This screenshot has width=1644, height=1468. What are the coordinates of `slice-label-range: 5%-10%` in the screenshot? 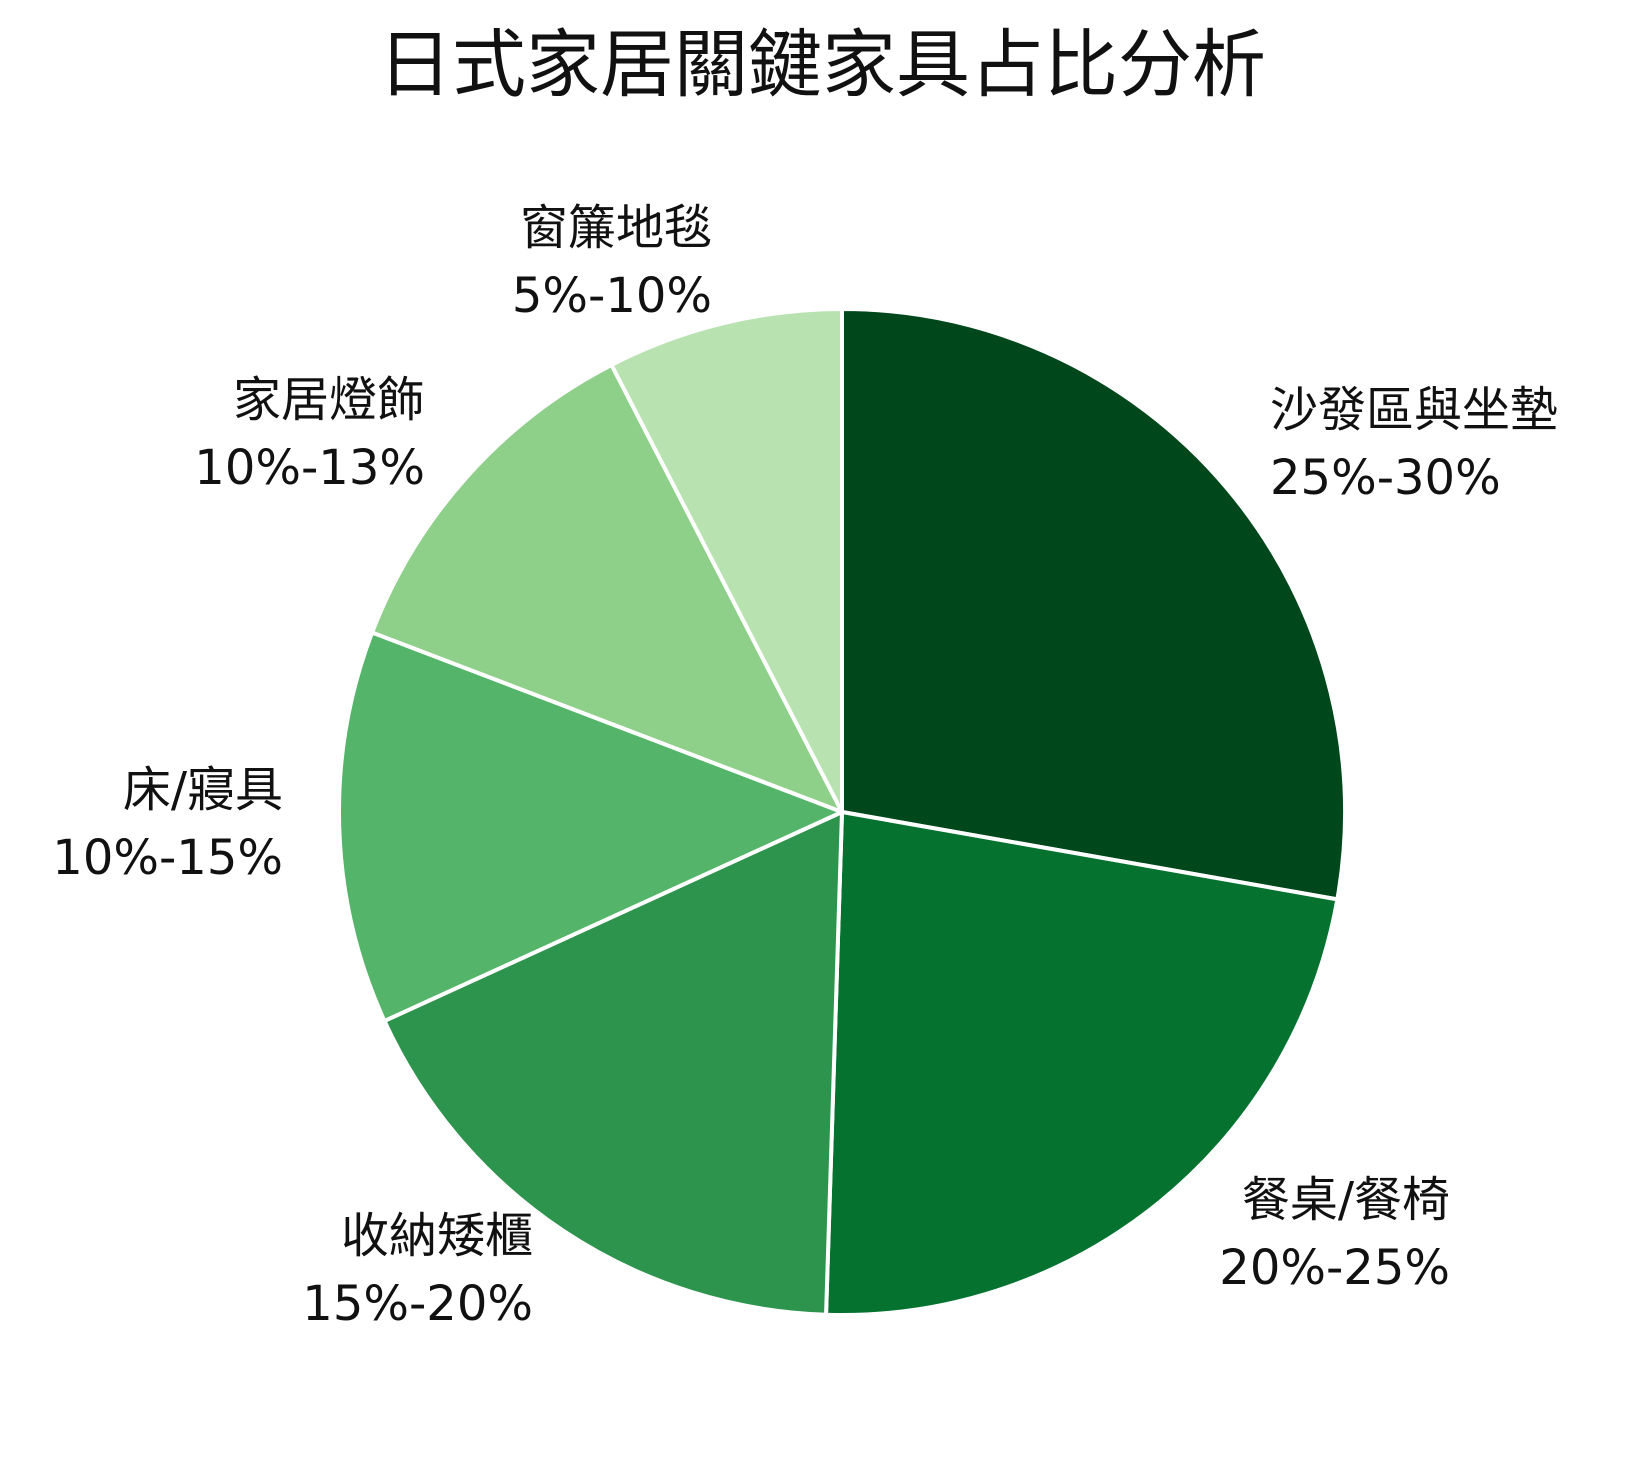 It's located at (612, 296).